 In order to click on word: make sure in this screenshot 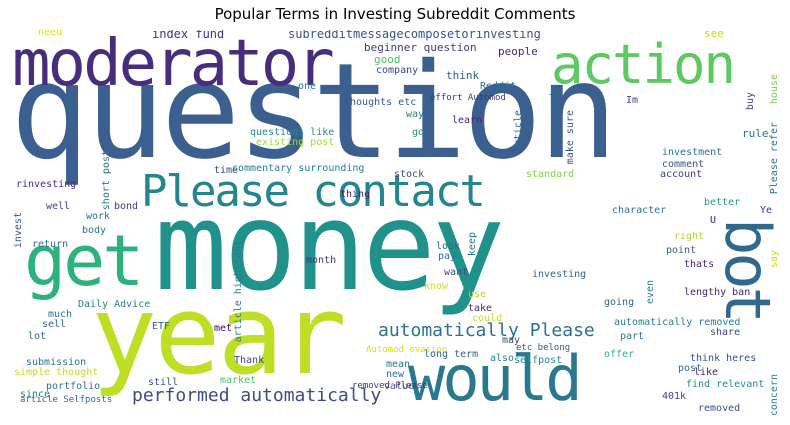, I will do `click(570, 137)`.